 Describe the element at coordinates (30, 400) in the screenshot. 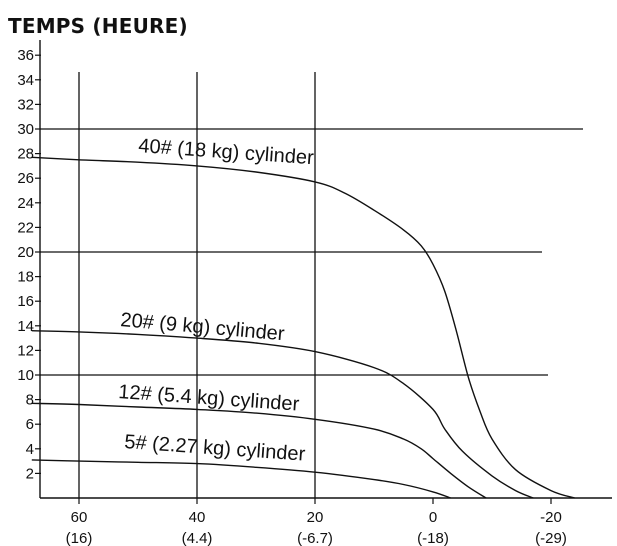

I see `y-tick-label-8: 8` at that location.